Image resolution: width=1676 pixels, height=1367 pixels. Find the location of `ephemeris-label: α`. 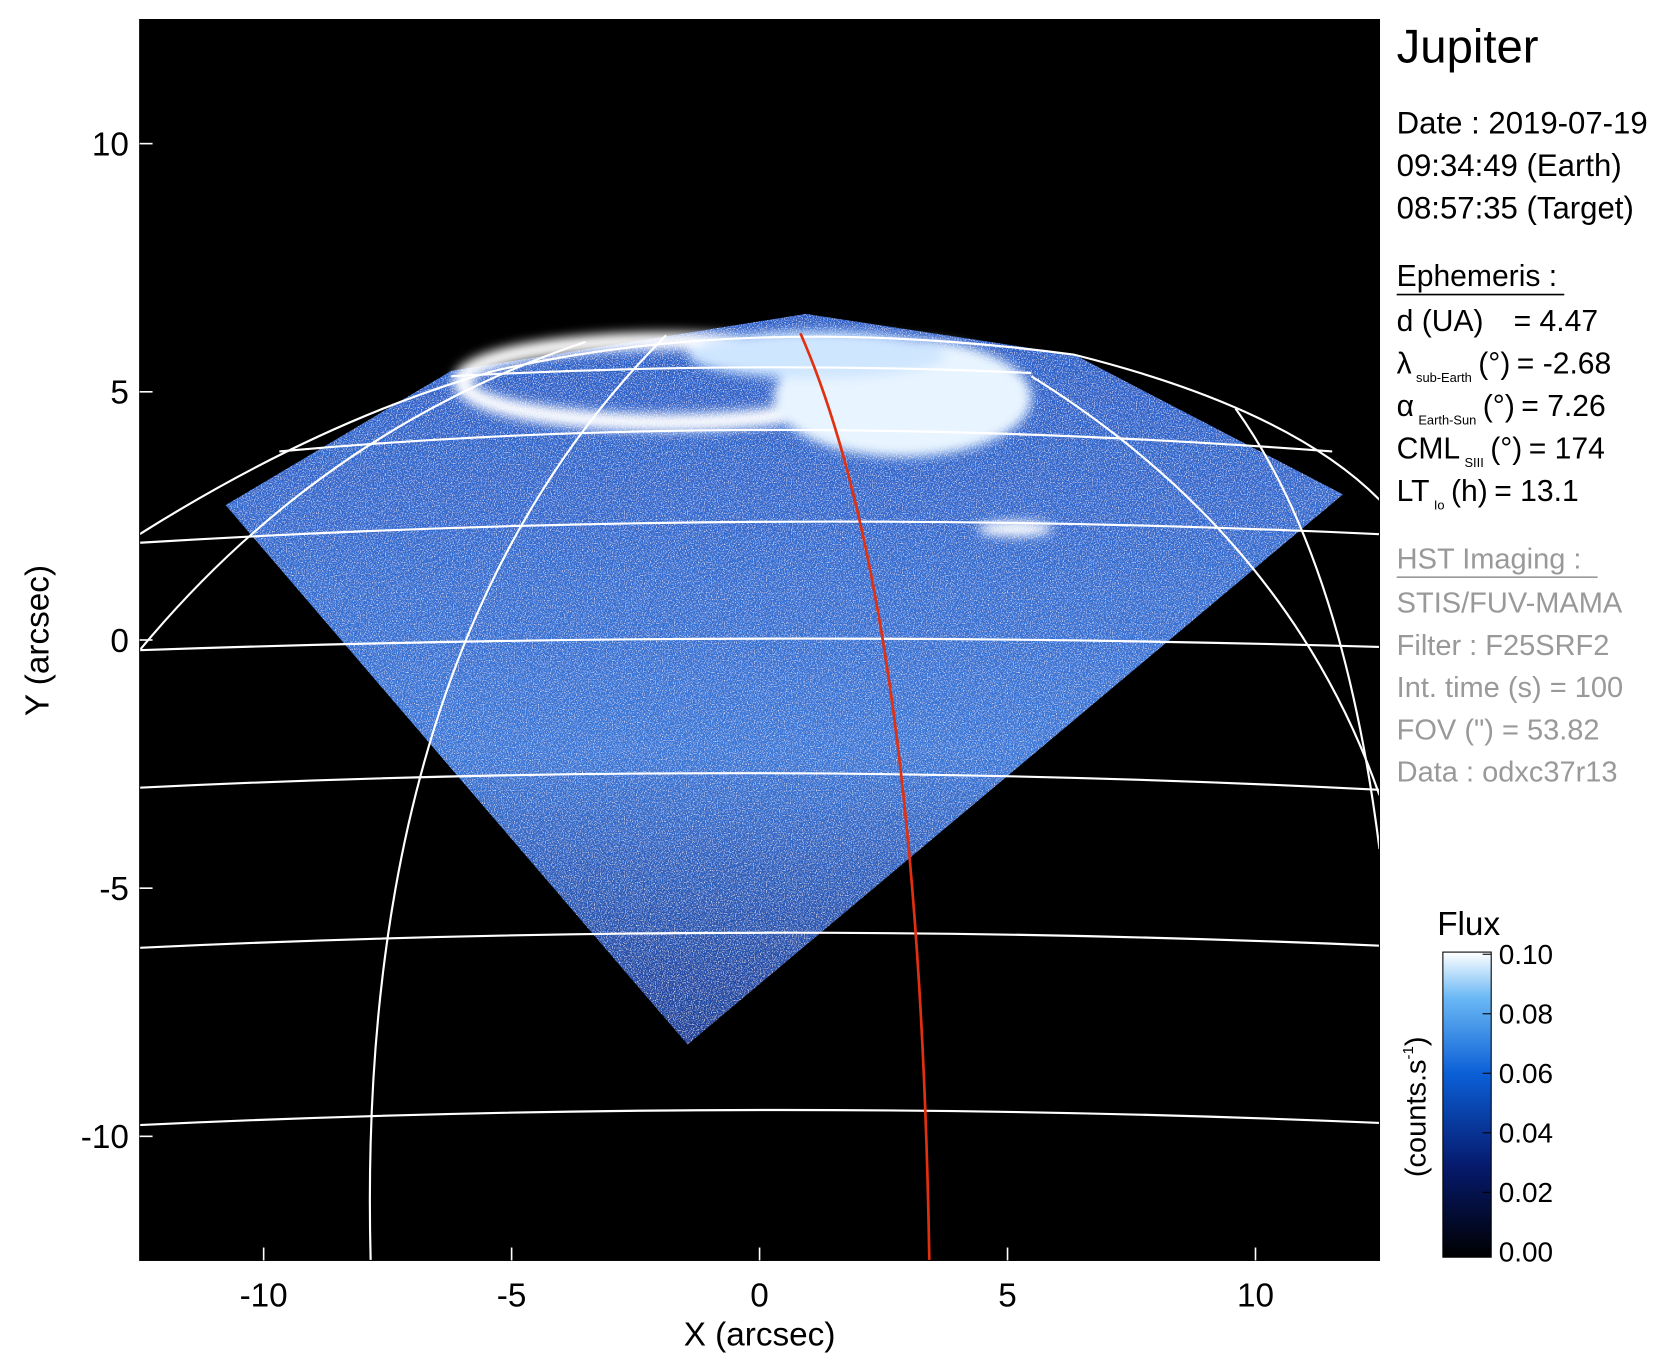

ephemeris-label: α is located at coordinates (1405, 406).